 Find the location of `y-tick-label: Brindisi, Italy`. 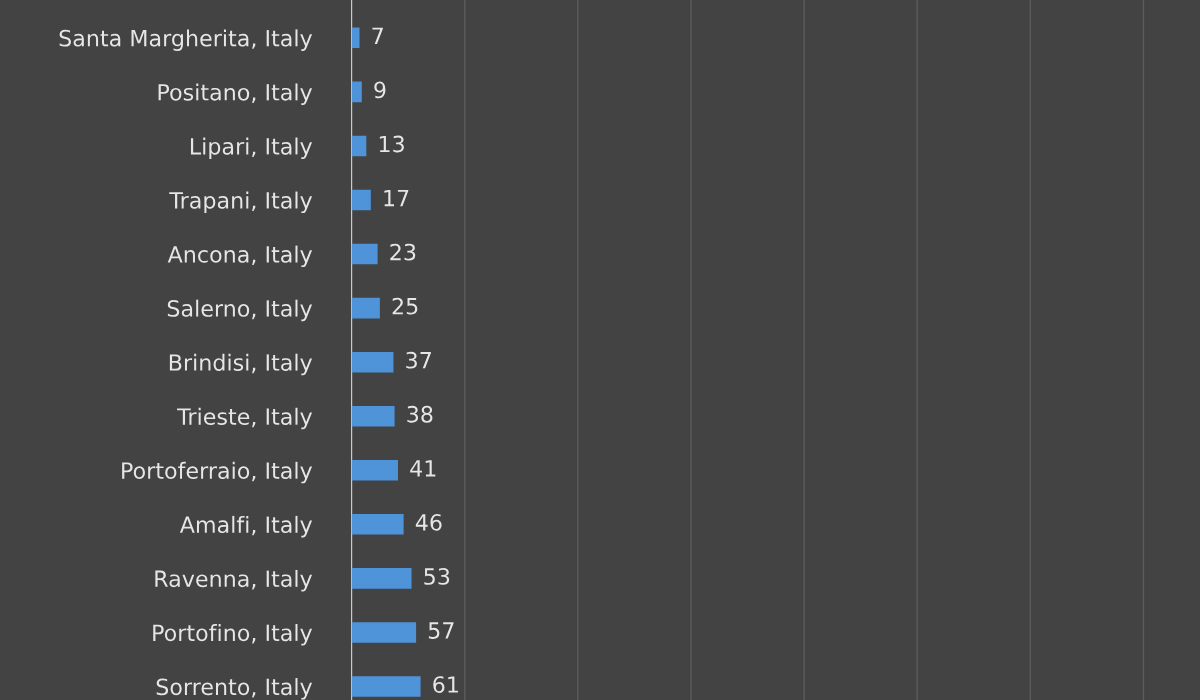

y-tick-label: Brindisi, Italy is located at coordinates (241, 364).